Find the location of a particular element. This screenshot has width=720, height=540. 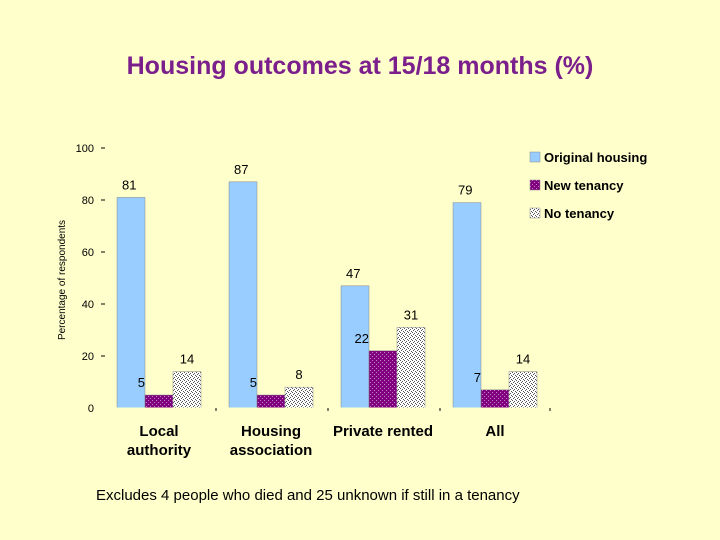

y-tick-label: 0 is located at coordinates (91, 409).